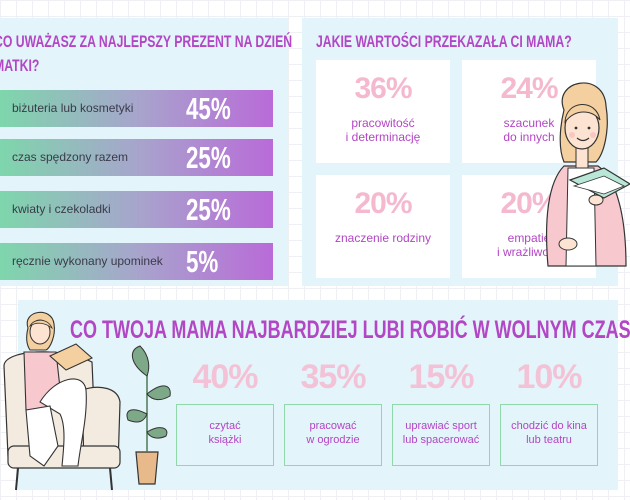 This screenshot has height=500, width=630. I want to click on hobby-box: pracować w ogrodzie, so click(333, 435).